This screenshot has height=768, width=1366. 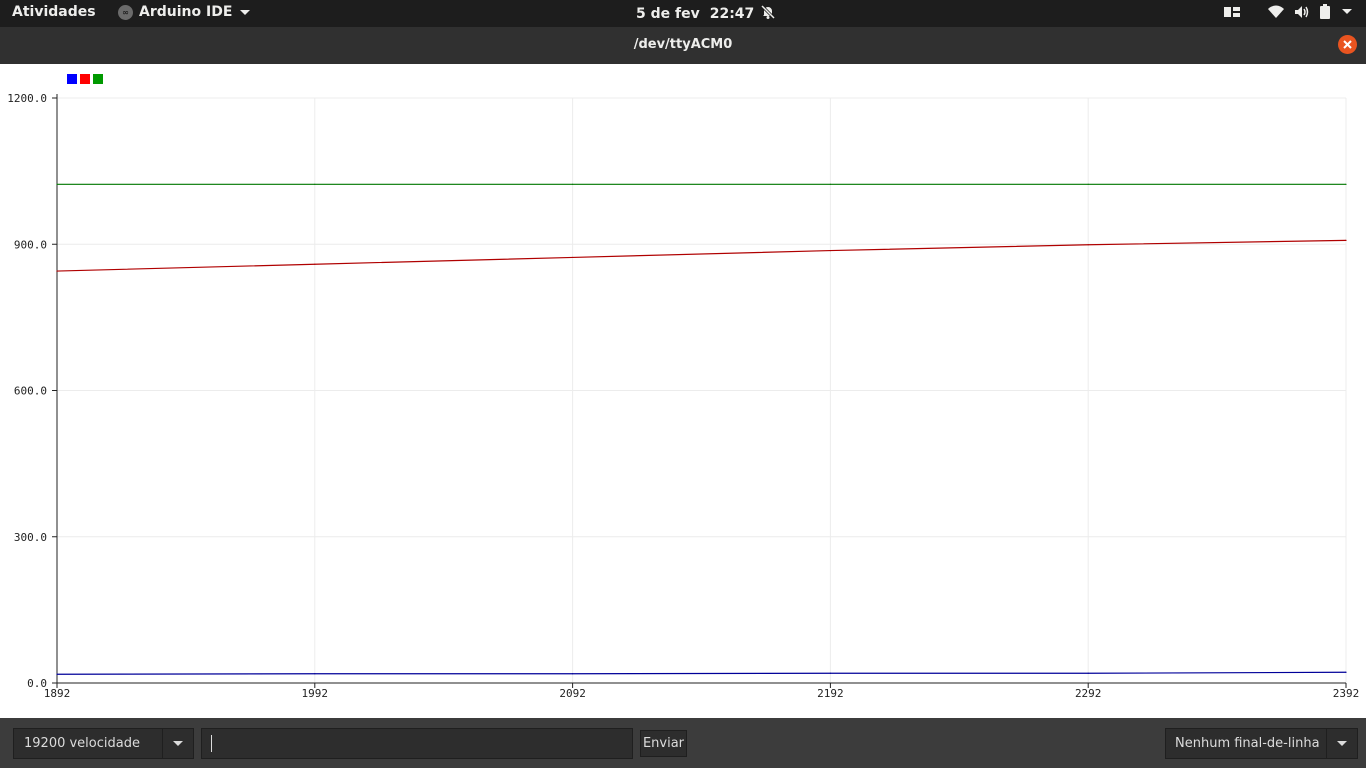 What do you see at coordinates (706, 14) in the screenshot?
I see `clock: 5 de fev 22:47` at bounding box center [706, 14].